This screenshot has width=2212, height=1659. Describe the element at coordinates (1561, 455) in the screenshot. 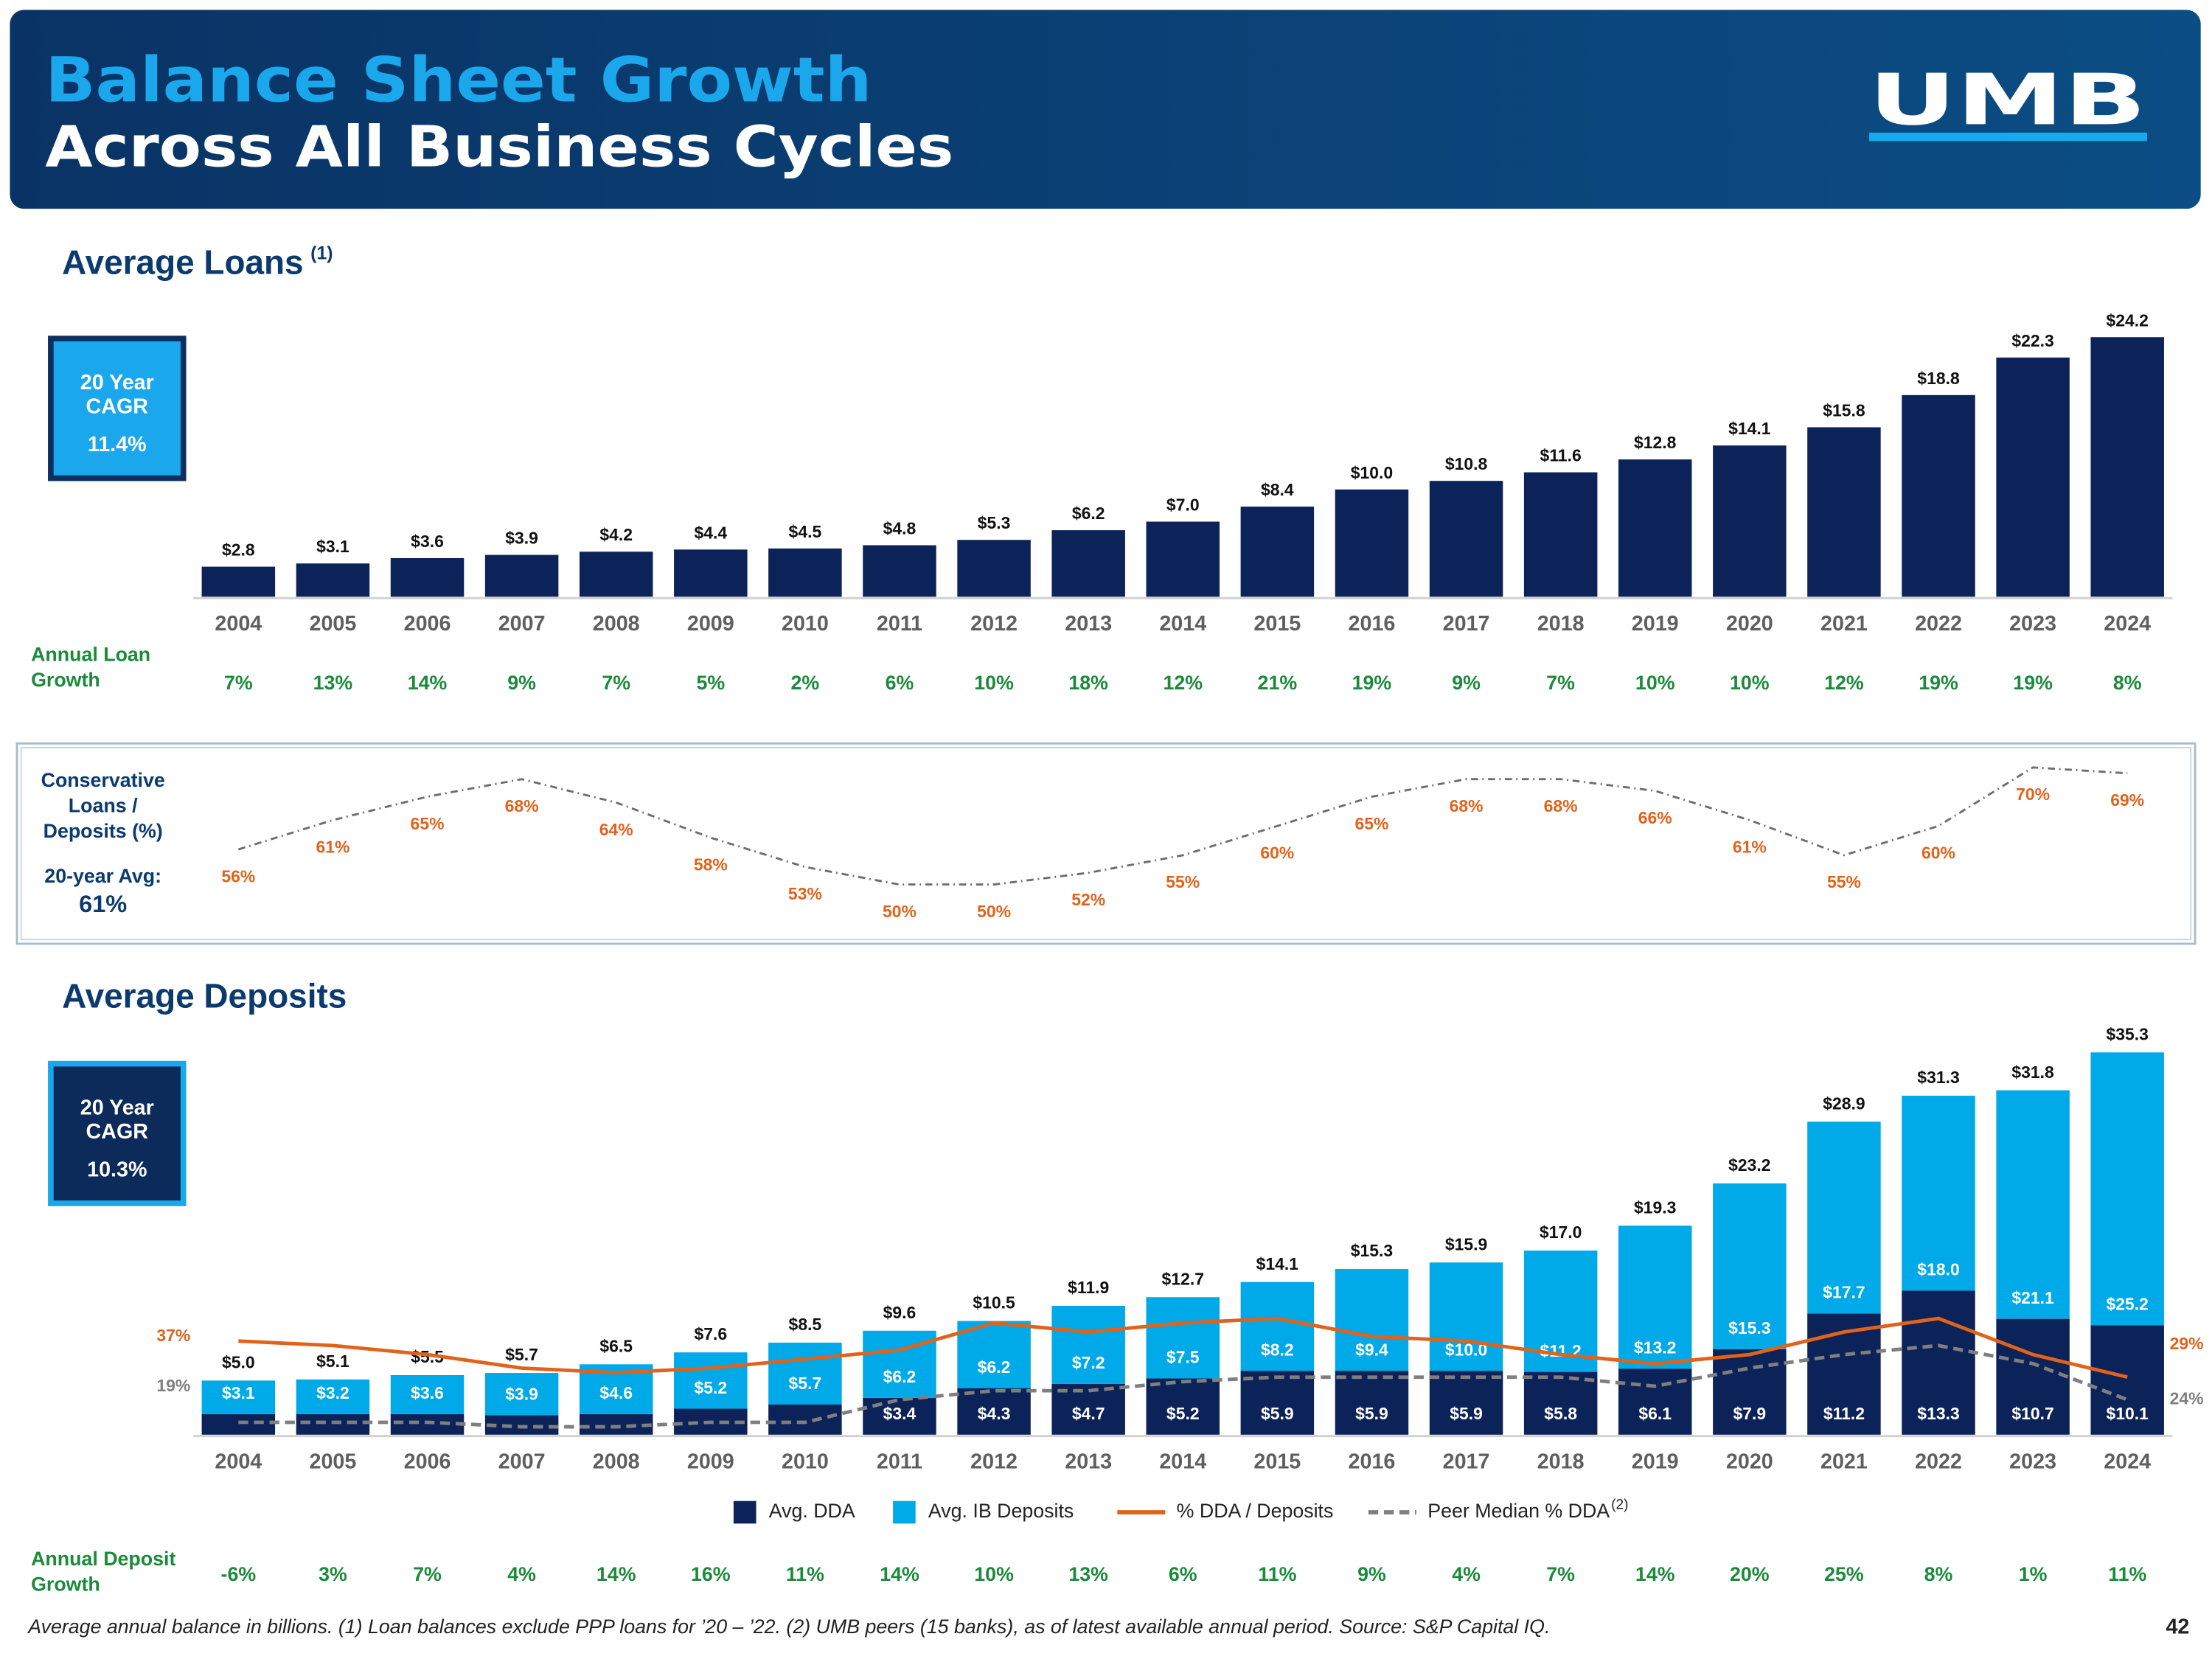

I see `bar-value-label: $11.6` at that location.